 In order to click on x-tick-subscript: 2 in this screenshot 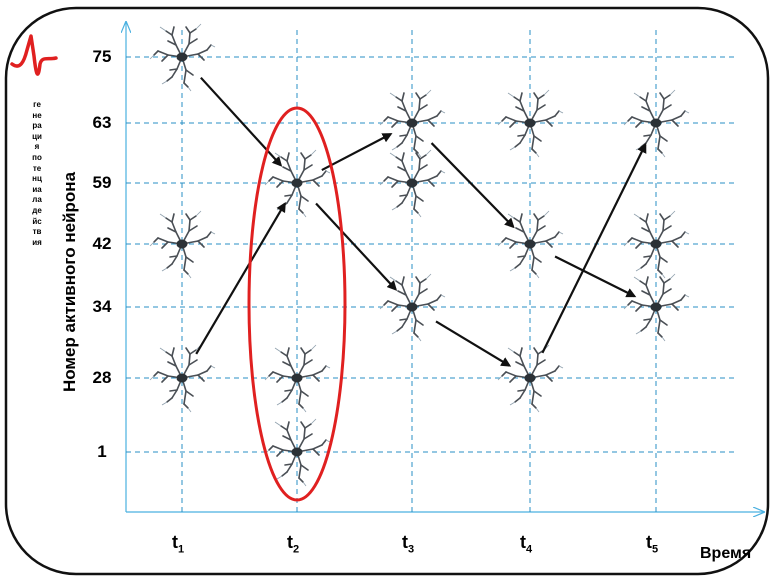, I will do `click(296, 549)`.